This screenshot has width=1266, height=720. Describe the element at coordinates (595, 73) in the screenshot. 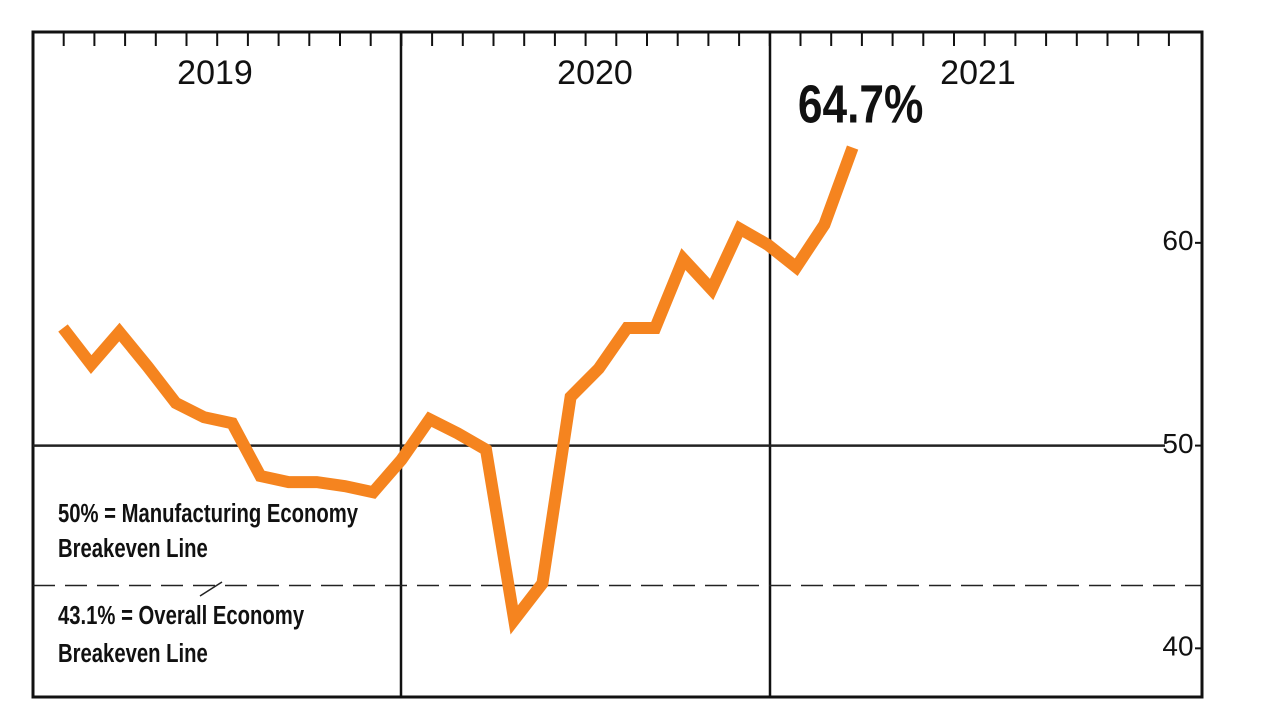

I see `year-label: 2020` at that location.